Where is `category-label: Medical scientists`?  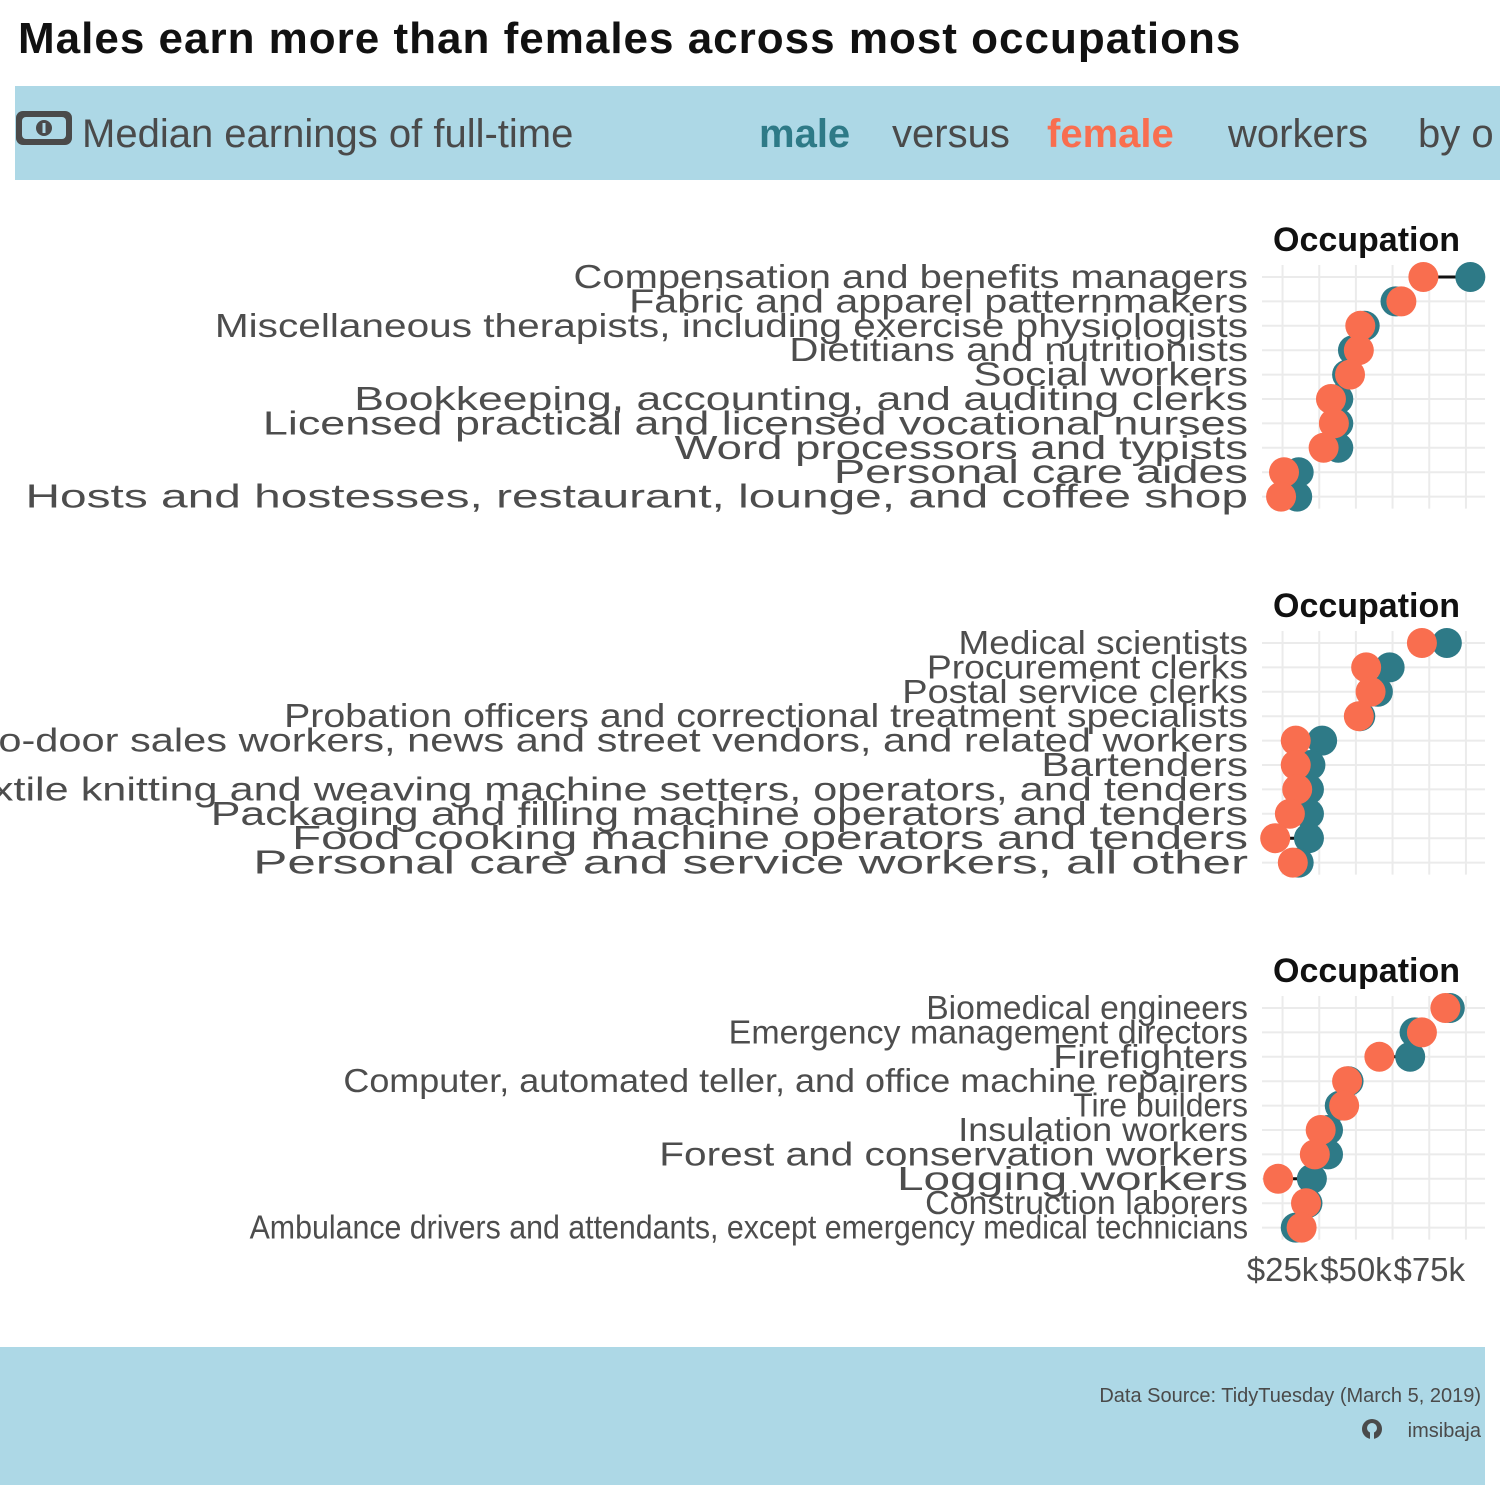 category-label: Medical scientists is located at coordinates (1103, 643).